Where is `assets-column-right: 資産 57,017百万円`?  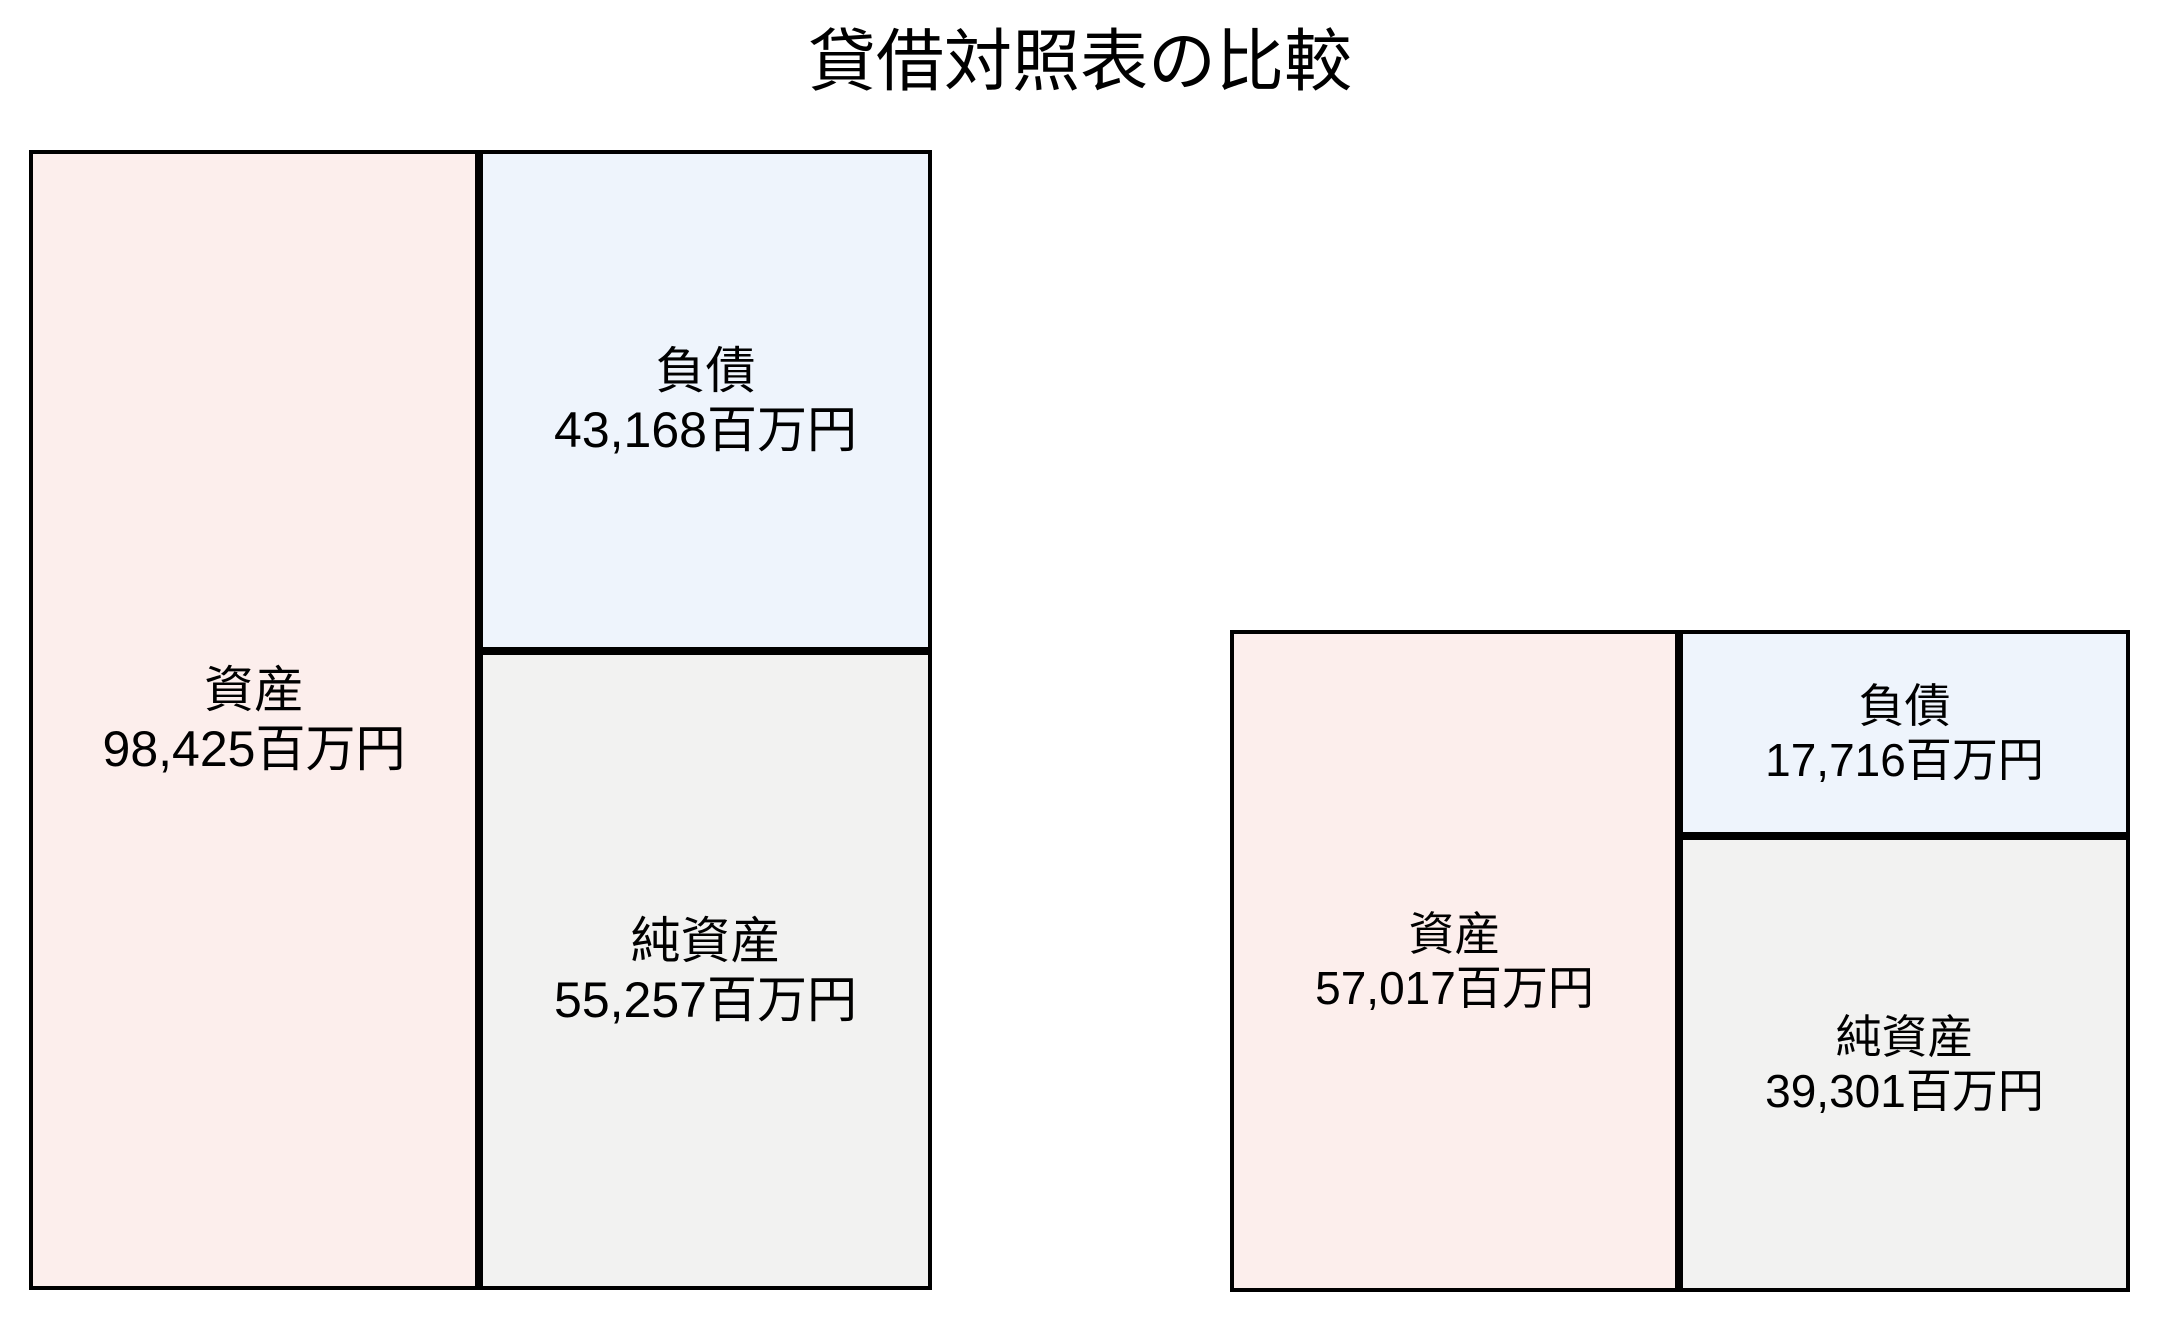 assets-column-right: 資産 57,017百万円 is located at coordinates (1454, 961).